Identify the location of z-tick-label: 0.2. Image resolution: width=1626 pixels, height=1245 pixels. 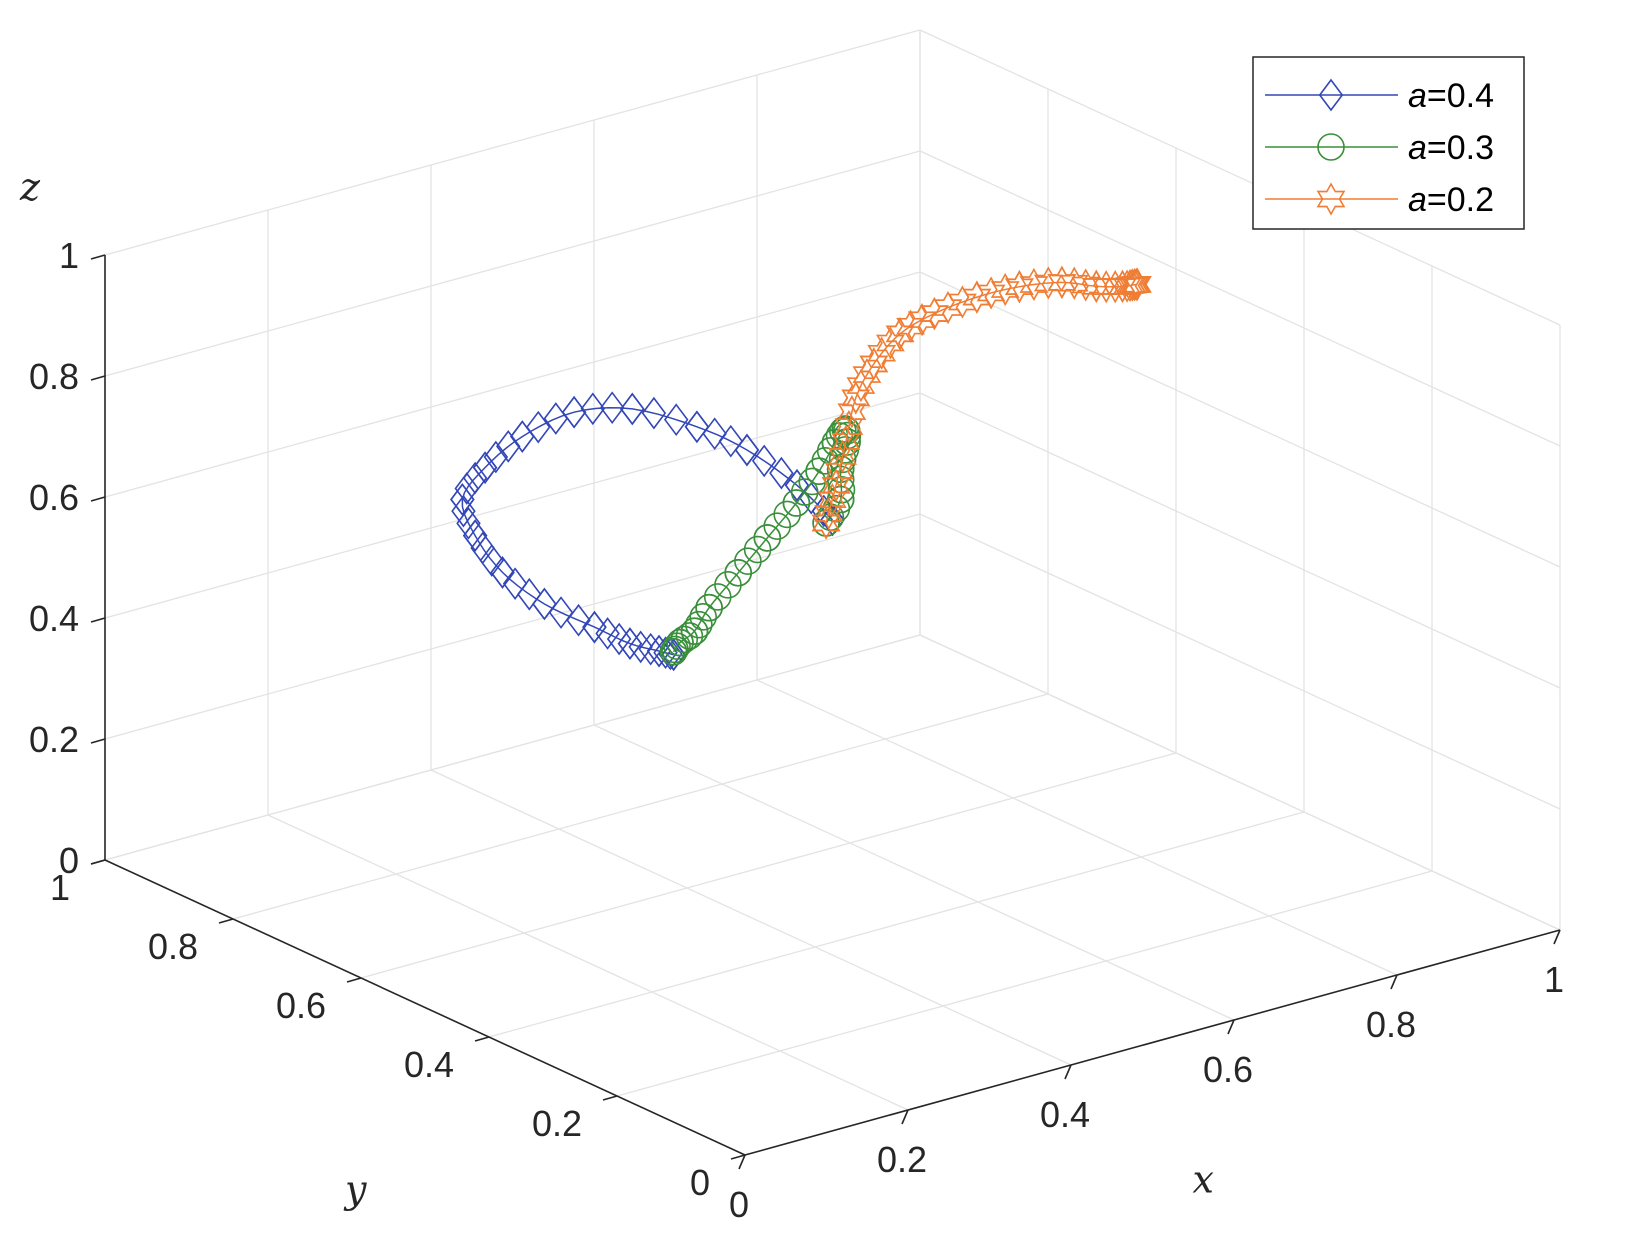
(54, 739).